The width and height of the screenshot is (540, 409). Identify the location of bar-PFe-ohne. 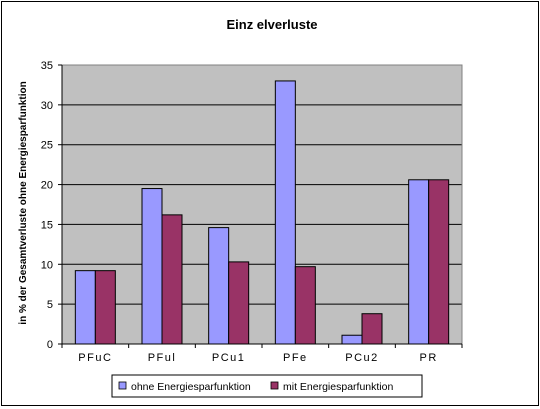
(285, 212).